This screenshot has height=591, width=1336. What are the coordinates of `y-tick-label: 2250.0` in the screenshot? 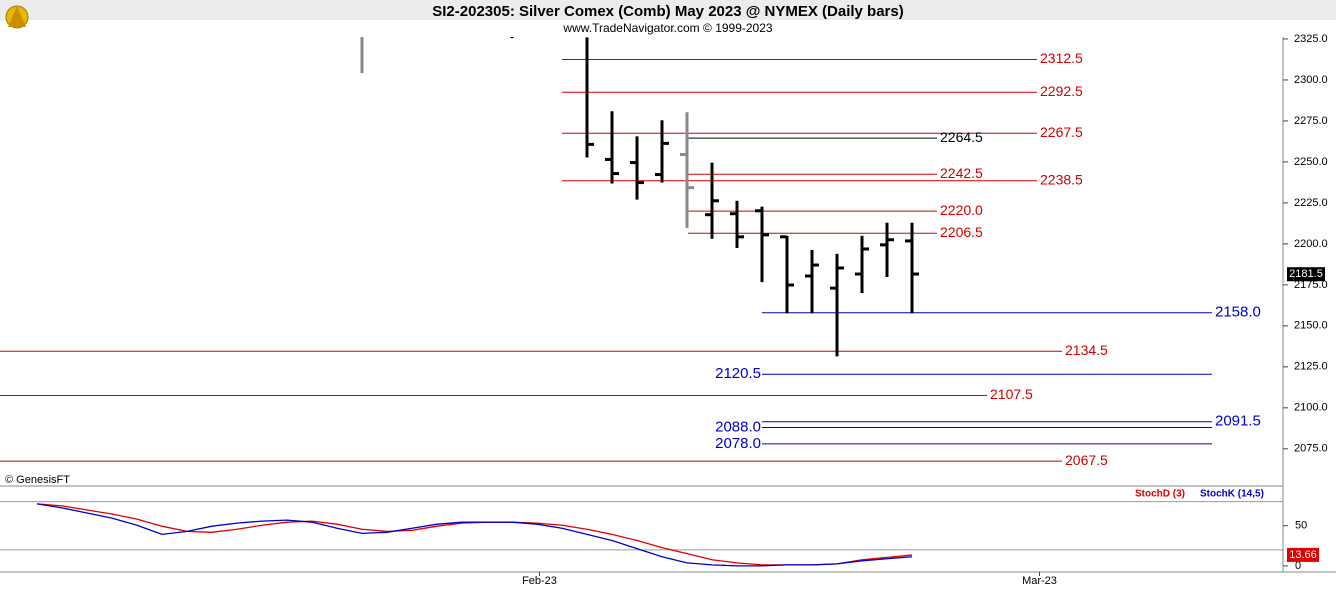 It's located at (1311, 162).